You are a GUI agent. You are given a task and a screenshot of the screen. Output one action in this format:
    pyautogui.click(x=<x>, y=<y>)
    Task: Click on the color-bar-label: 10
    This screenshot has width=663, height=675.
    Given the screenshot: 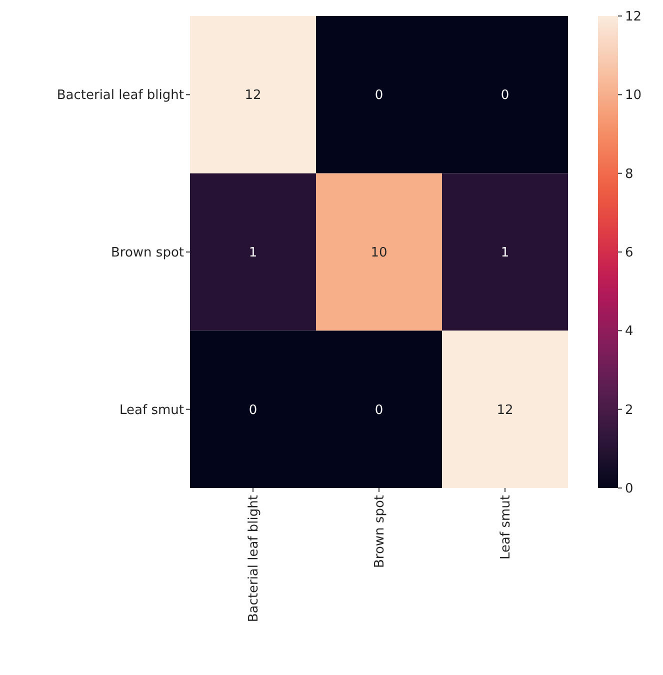 What is the action you would take?
    pyautogui.click(x=633, y=96)
    